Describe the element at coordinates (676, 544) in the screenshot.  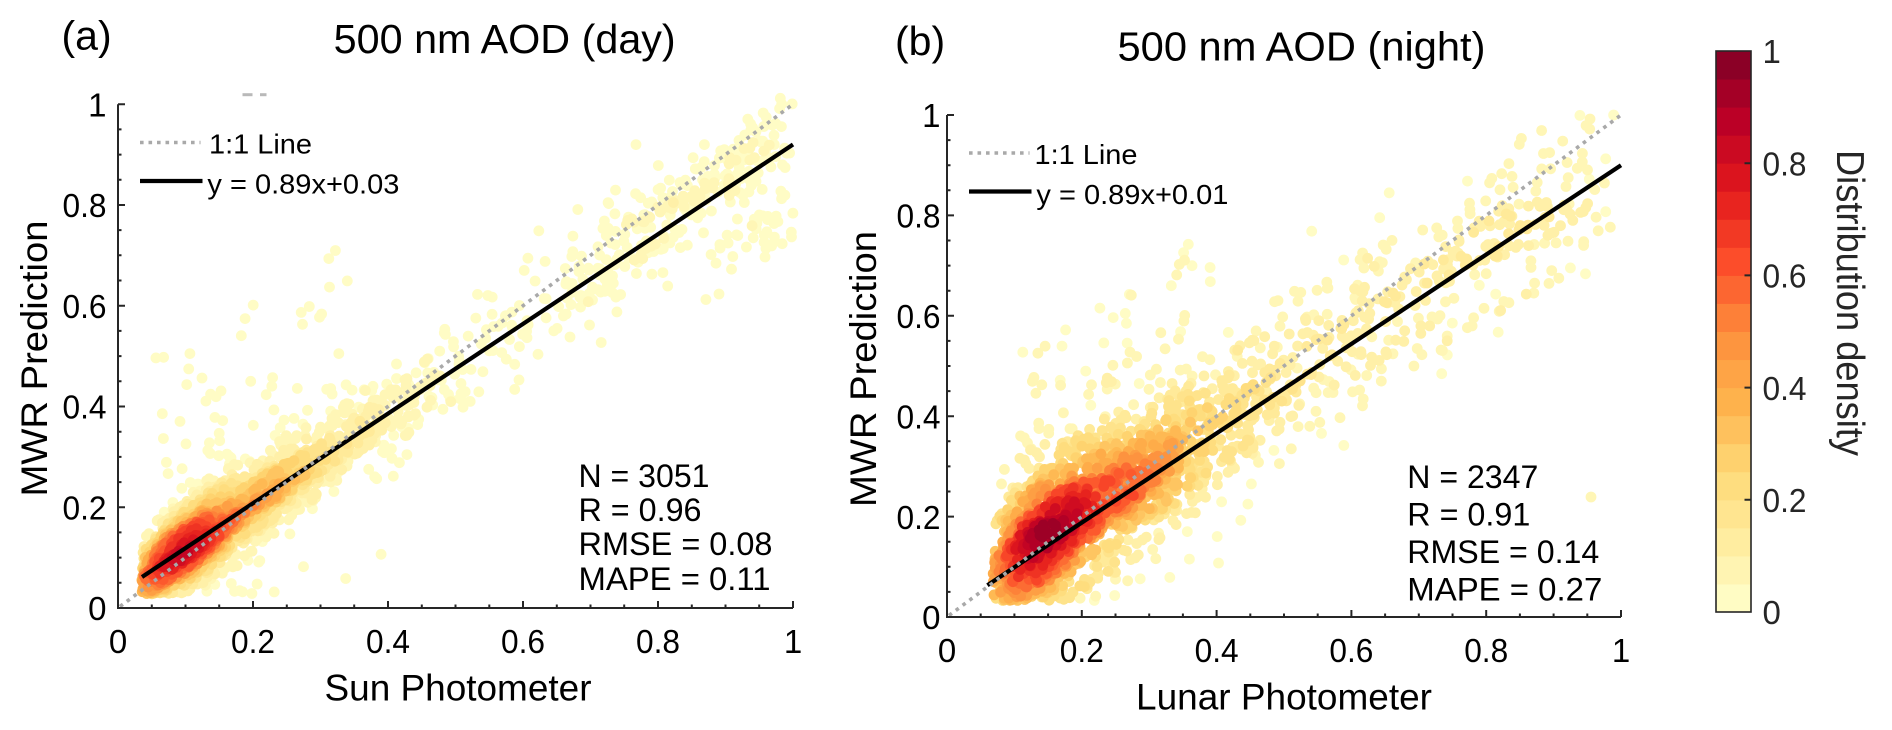
I see `svg-text: RMSE = 0.08` at that location.